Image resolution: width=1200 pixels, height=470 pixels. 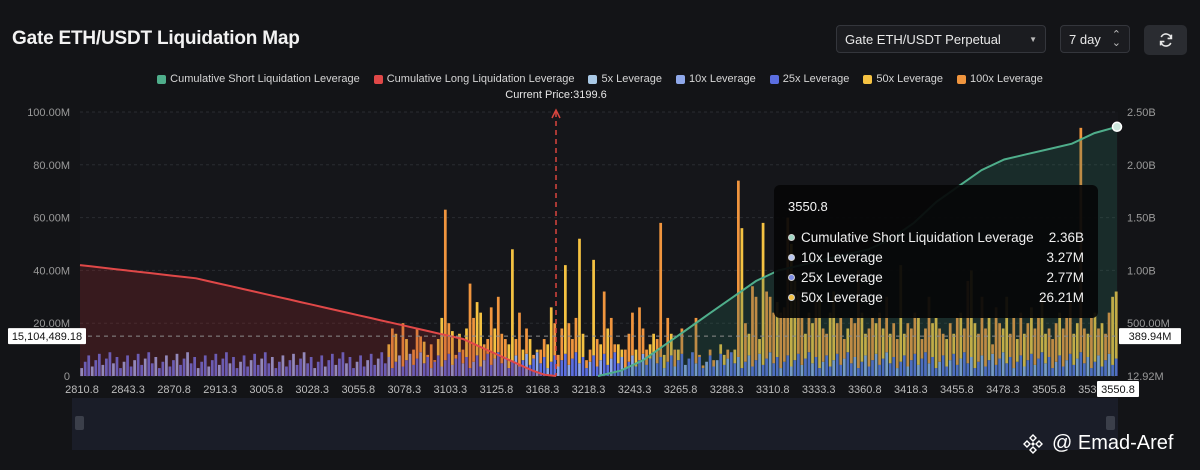 What do you see at coordinates (1165, 40) in the screenshot?
I see `refresh-button` at bounding box center [1165, 40].